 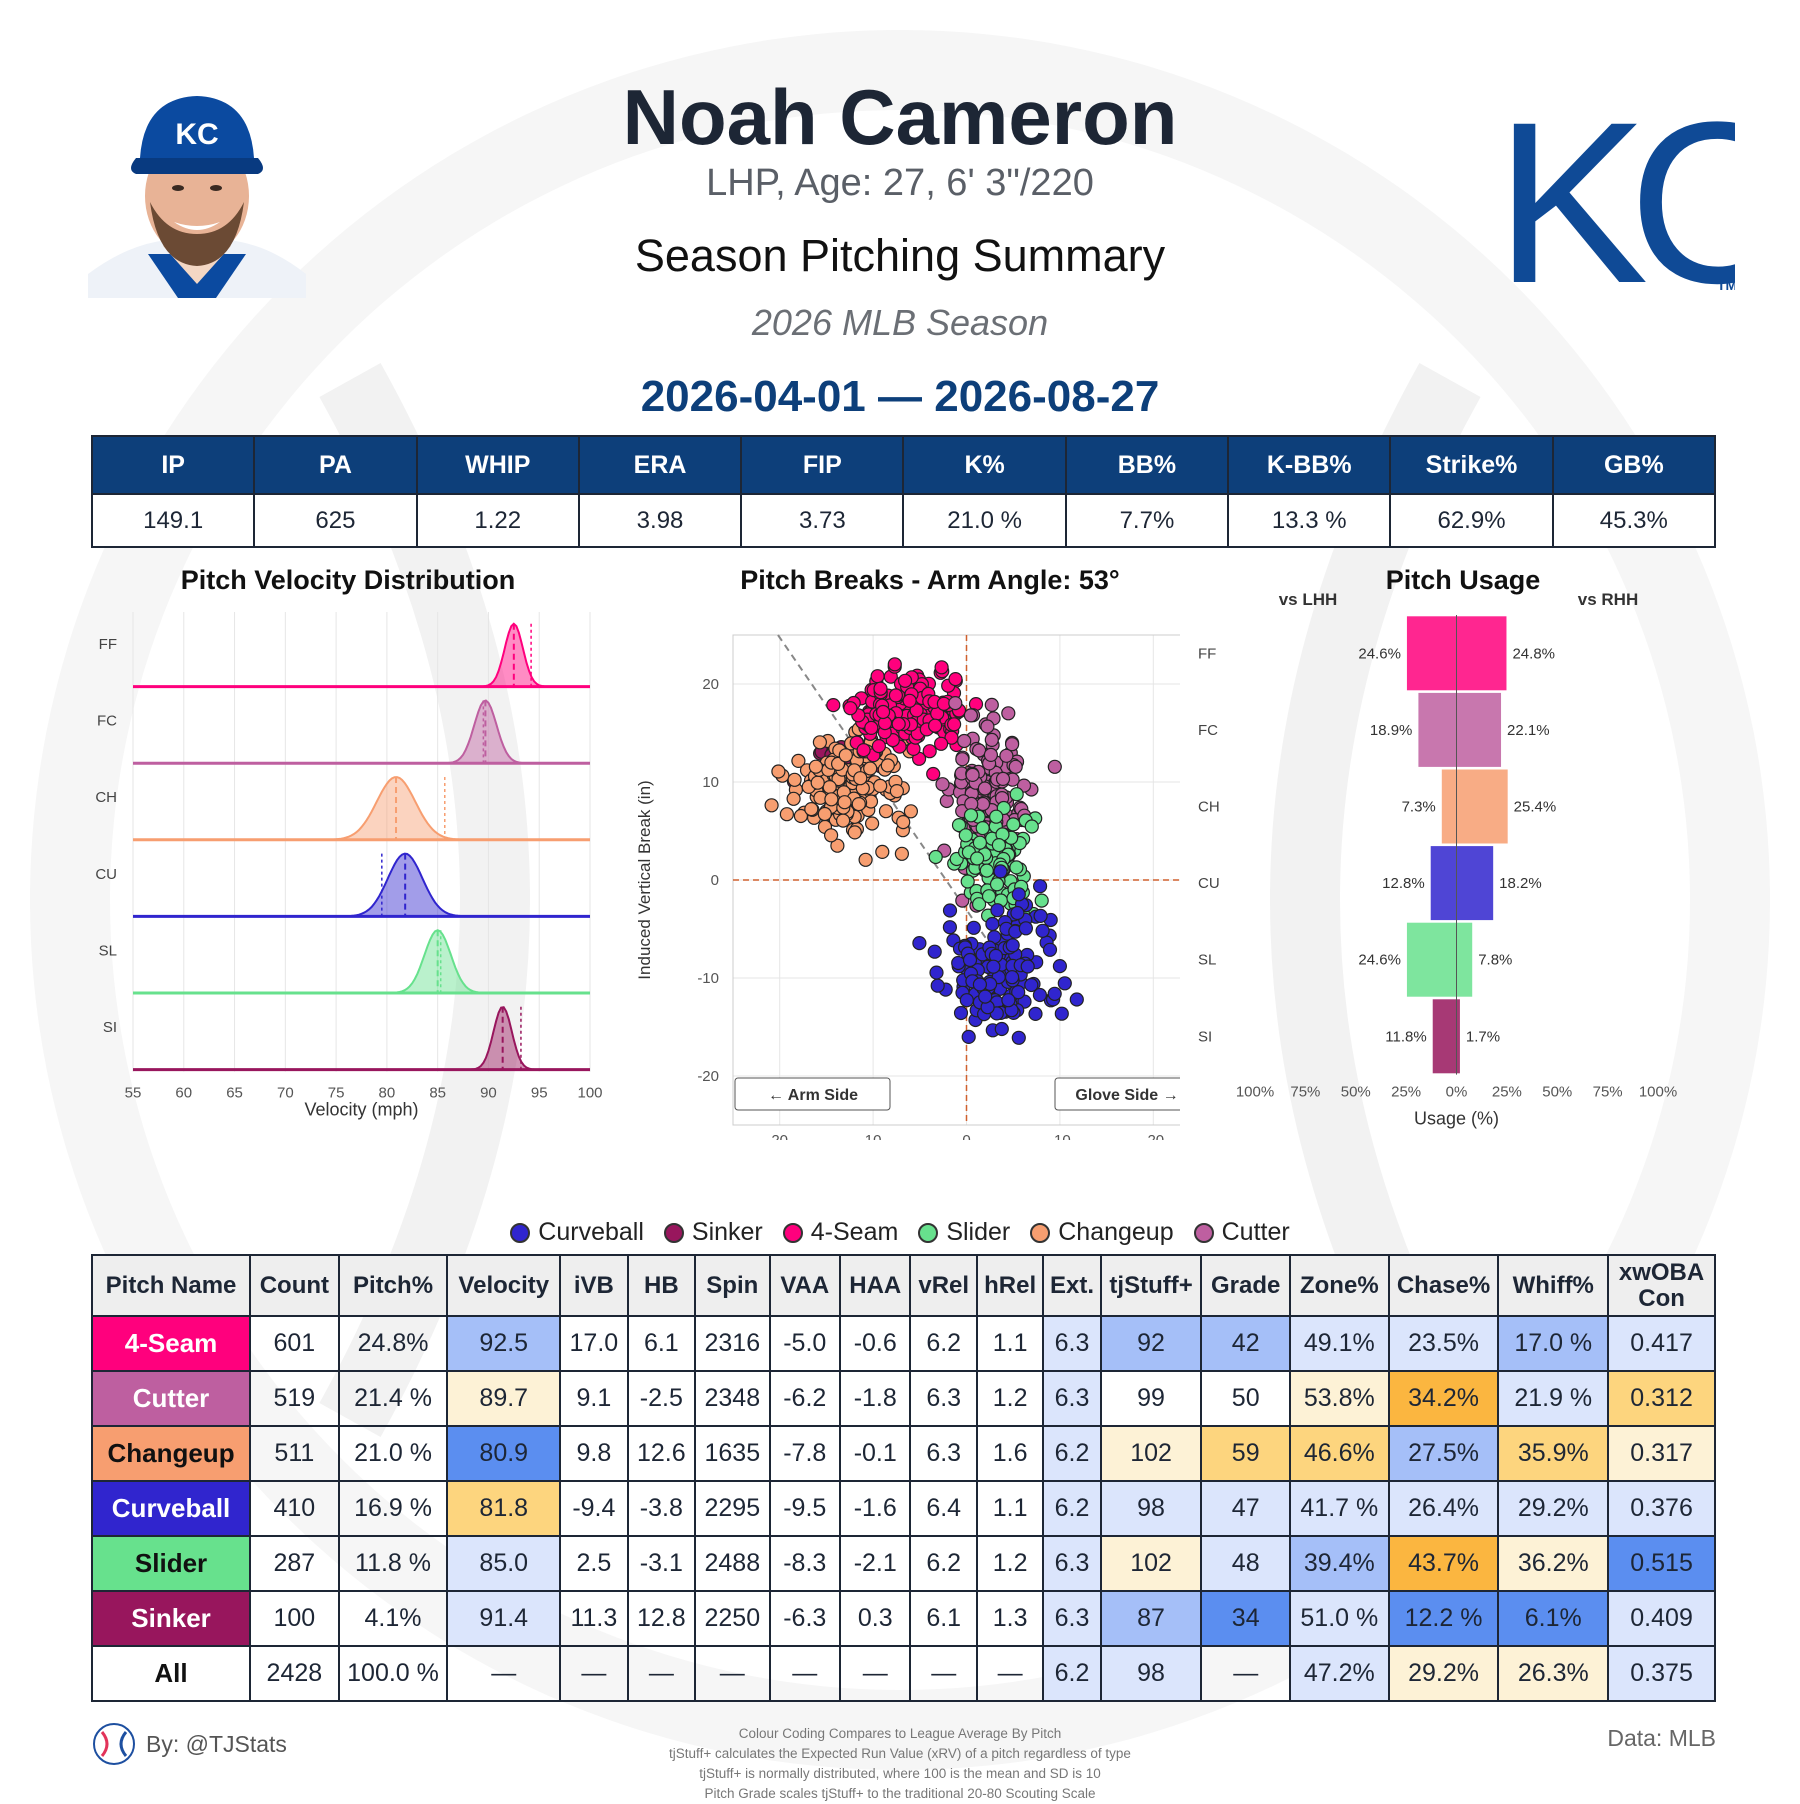 What do you see at coordinates (1431, 959) in the screenshot?
I see `usage-bar-left-SL` at bounding box center [1431, 959].